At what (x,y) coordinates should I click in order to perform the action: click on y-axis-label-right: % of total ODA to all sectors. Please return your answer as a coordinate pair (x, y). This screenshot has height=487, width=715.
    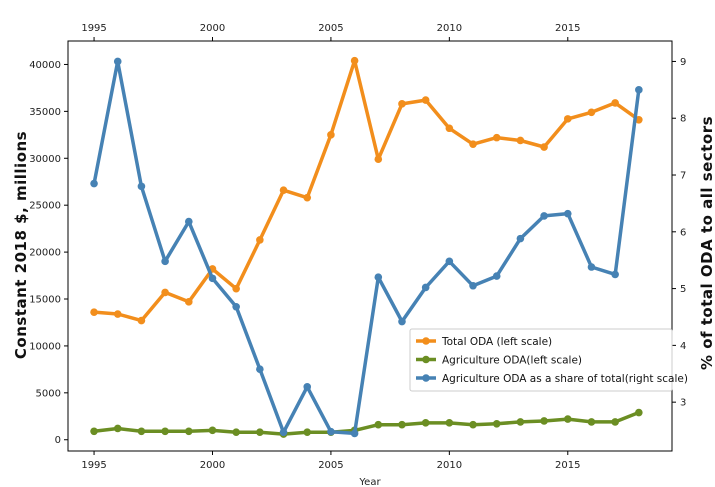
    Looking at the image, I should click on (706, 243).